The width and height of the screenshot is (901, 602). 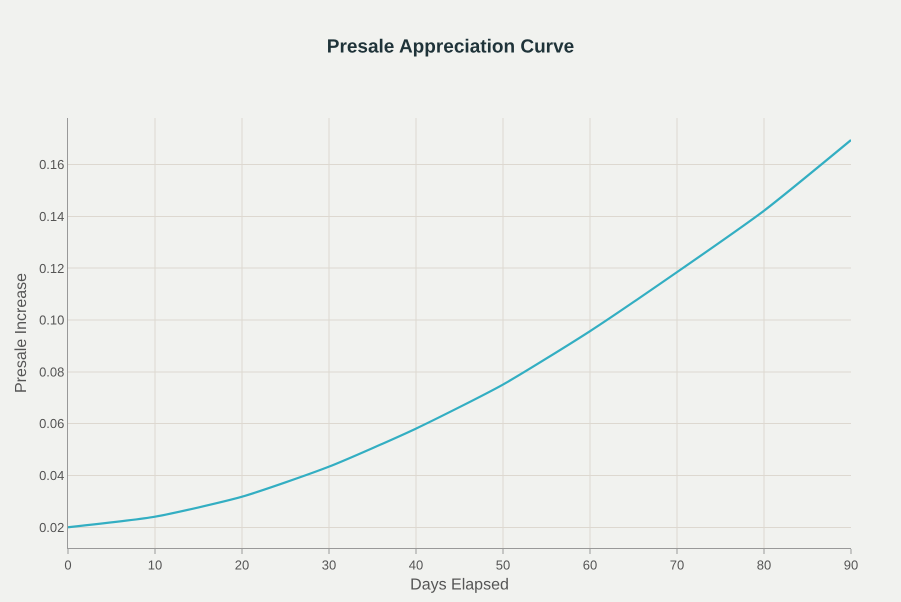 I want to click on y-tick-label: 0.02, so click(x=51, y=527).